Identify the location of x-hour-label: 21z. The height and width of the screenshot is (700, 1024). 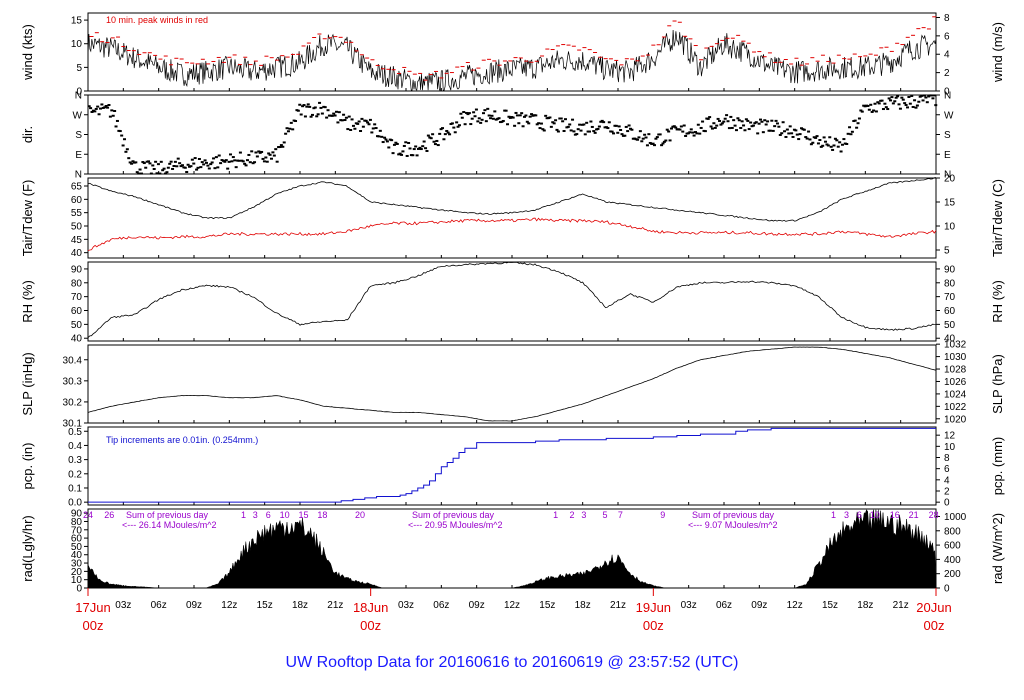
(618, 605).